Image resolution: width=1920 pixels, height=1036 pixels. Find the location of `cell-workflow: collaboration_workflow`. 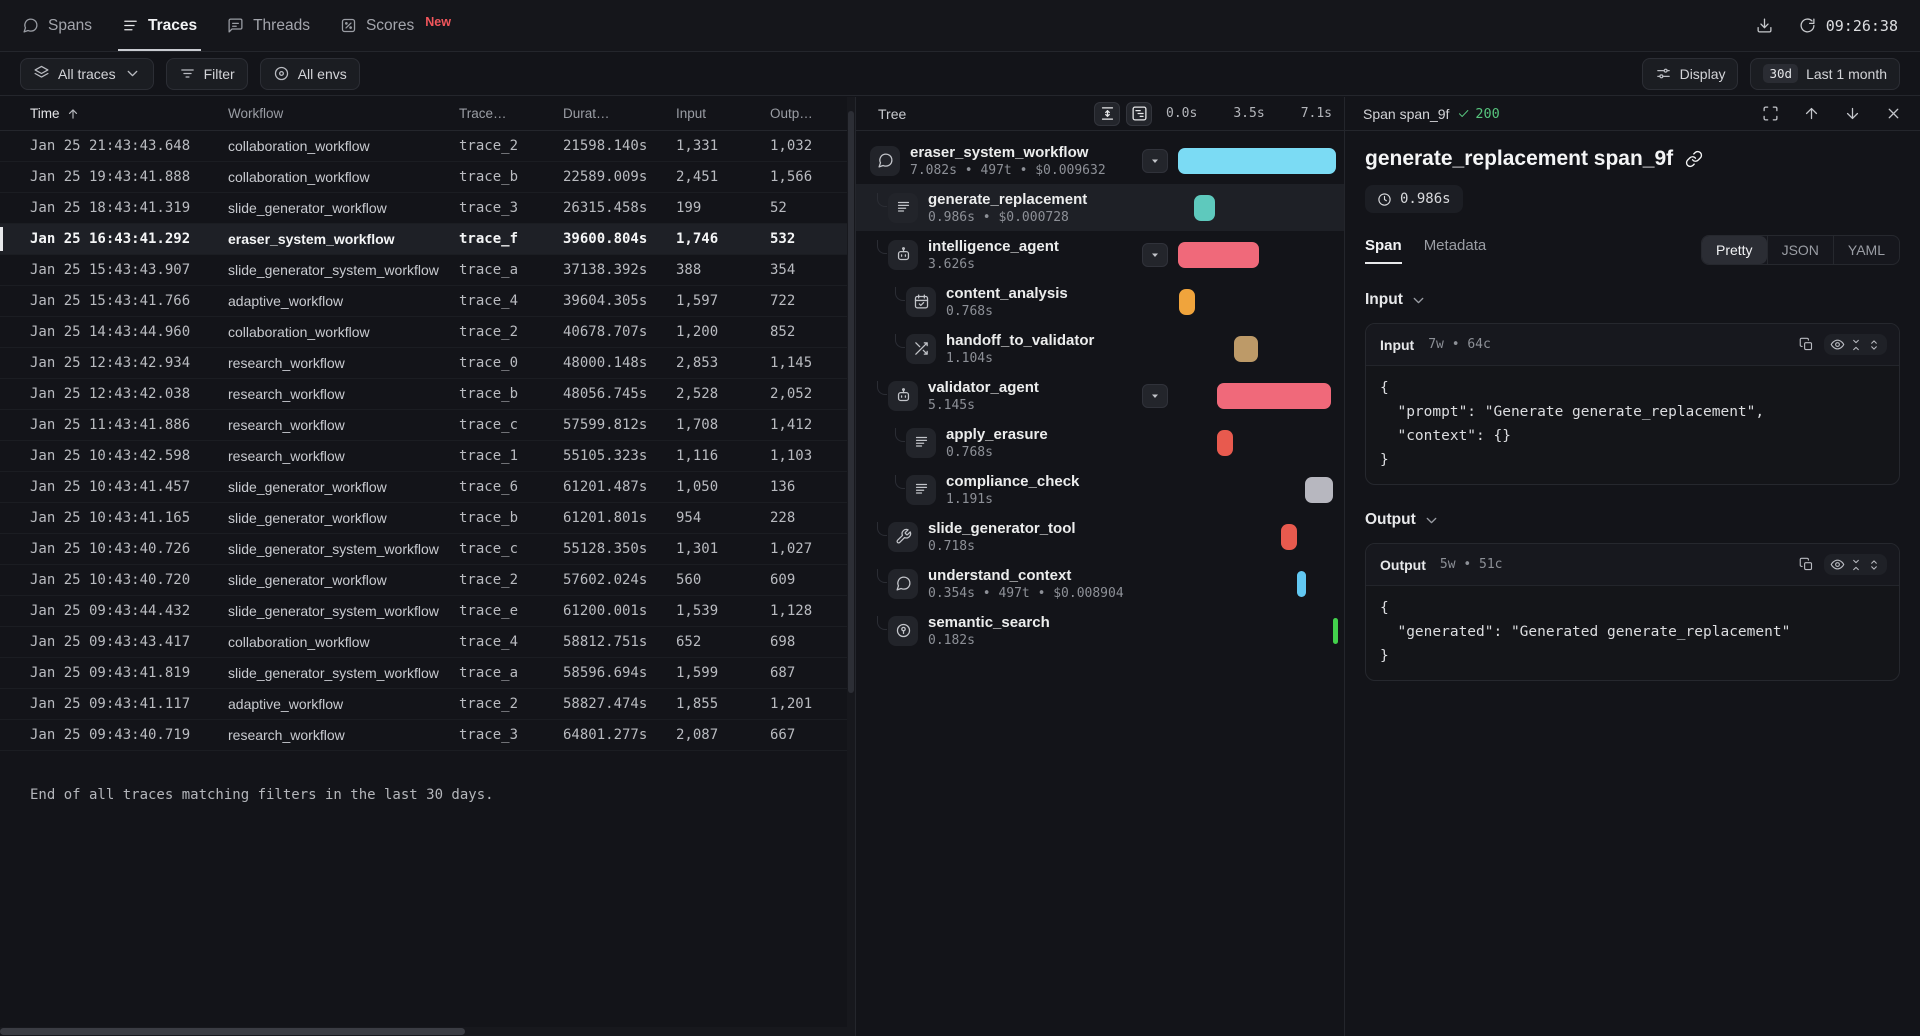

cell-workflow: collaboration_workflow is located at coordinates (299, 177).